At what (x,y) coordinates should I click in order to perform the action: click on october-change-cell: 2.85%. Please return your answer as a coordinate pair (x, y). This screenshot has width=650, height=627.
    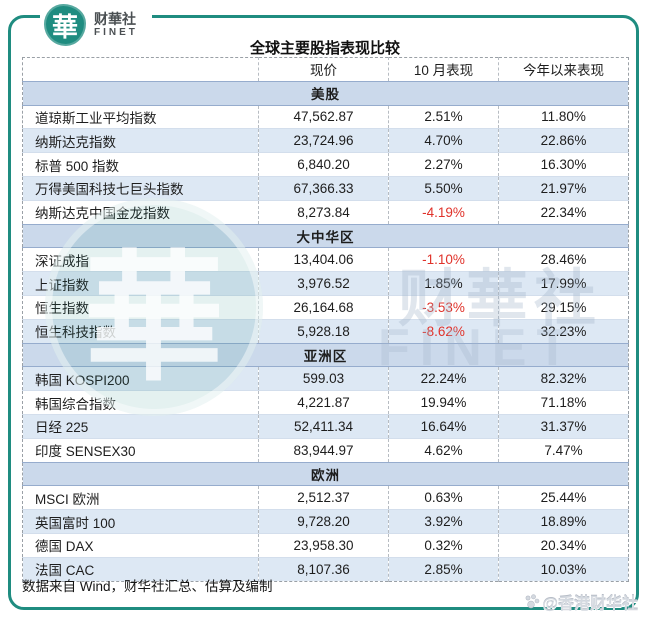
    Looking at the image, I should click on (443, 569).